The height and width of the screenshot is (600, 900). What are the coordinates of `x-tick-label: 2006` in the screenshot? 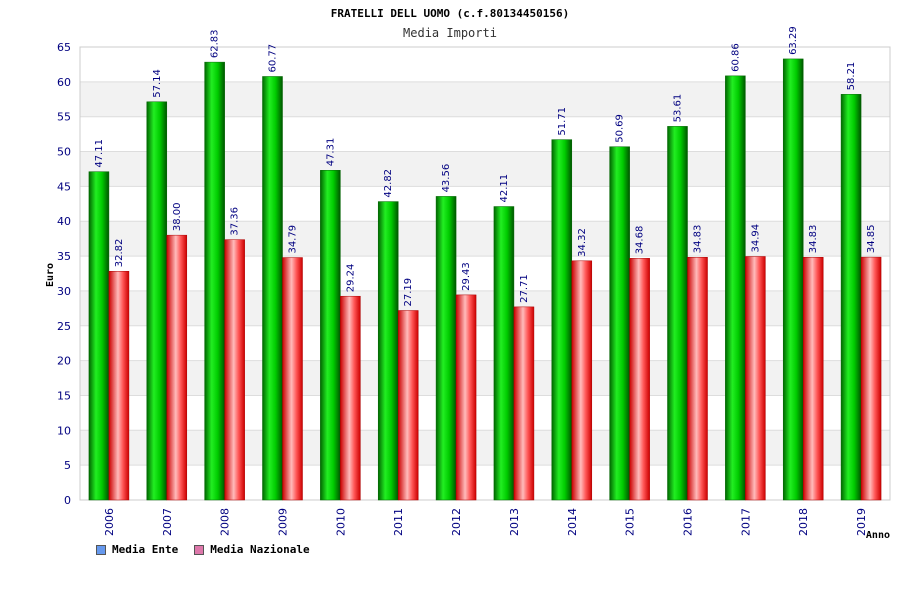 It's located at (109, 522).